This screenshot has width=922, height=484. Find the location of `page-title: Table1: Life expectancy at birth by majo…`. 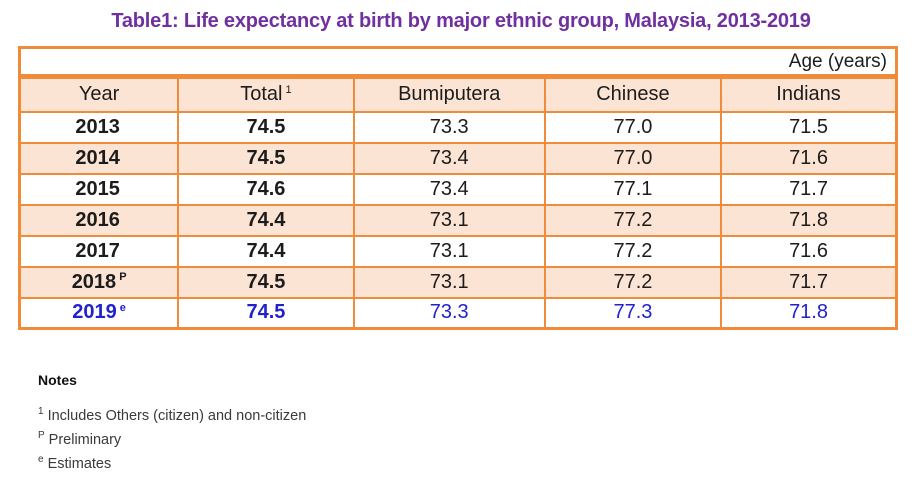

page-title: Table1: Life expectancy at birth by majo… is located at coordinates (461, 21).